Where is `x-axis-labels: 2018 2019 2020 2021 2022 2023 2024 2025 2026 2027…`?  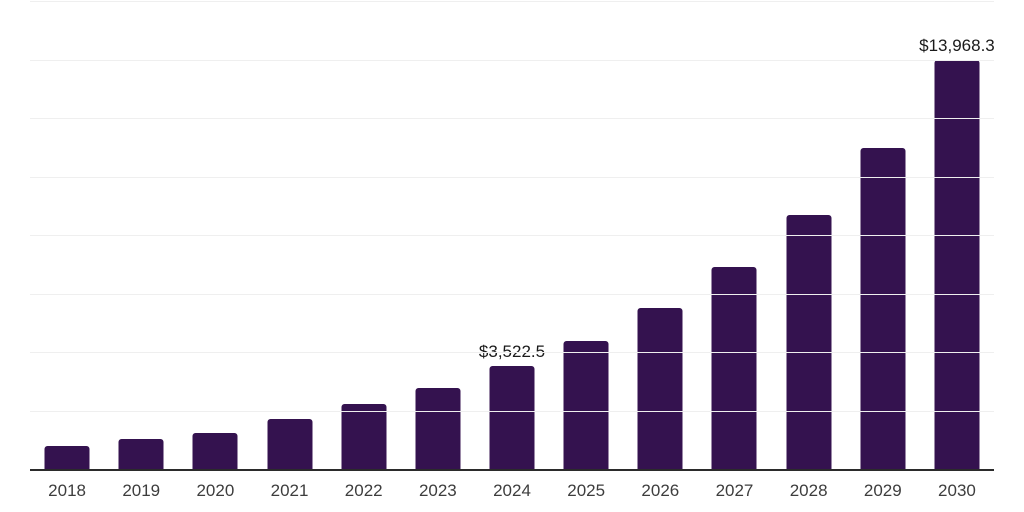
x-axis-labels: 2018 2019 2020 2021 2022 2023 2024 2025 2026 2027… is located at coordinates (512, 486).